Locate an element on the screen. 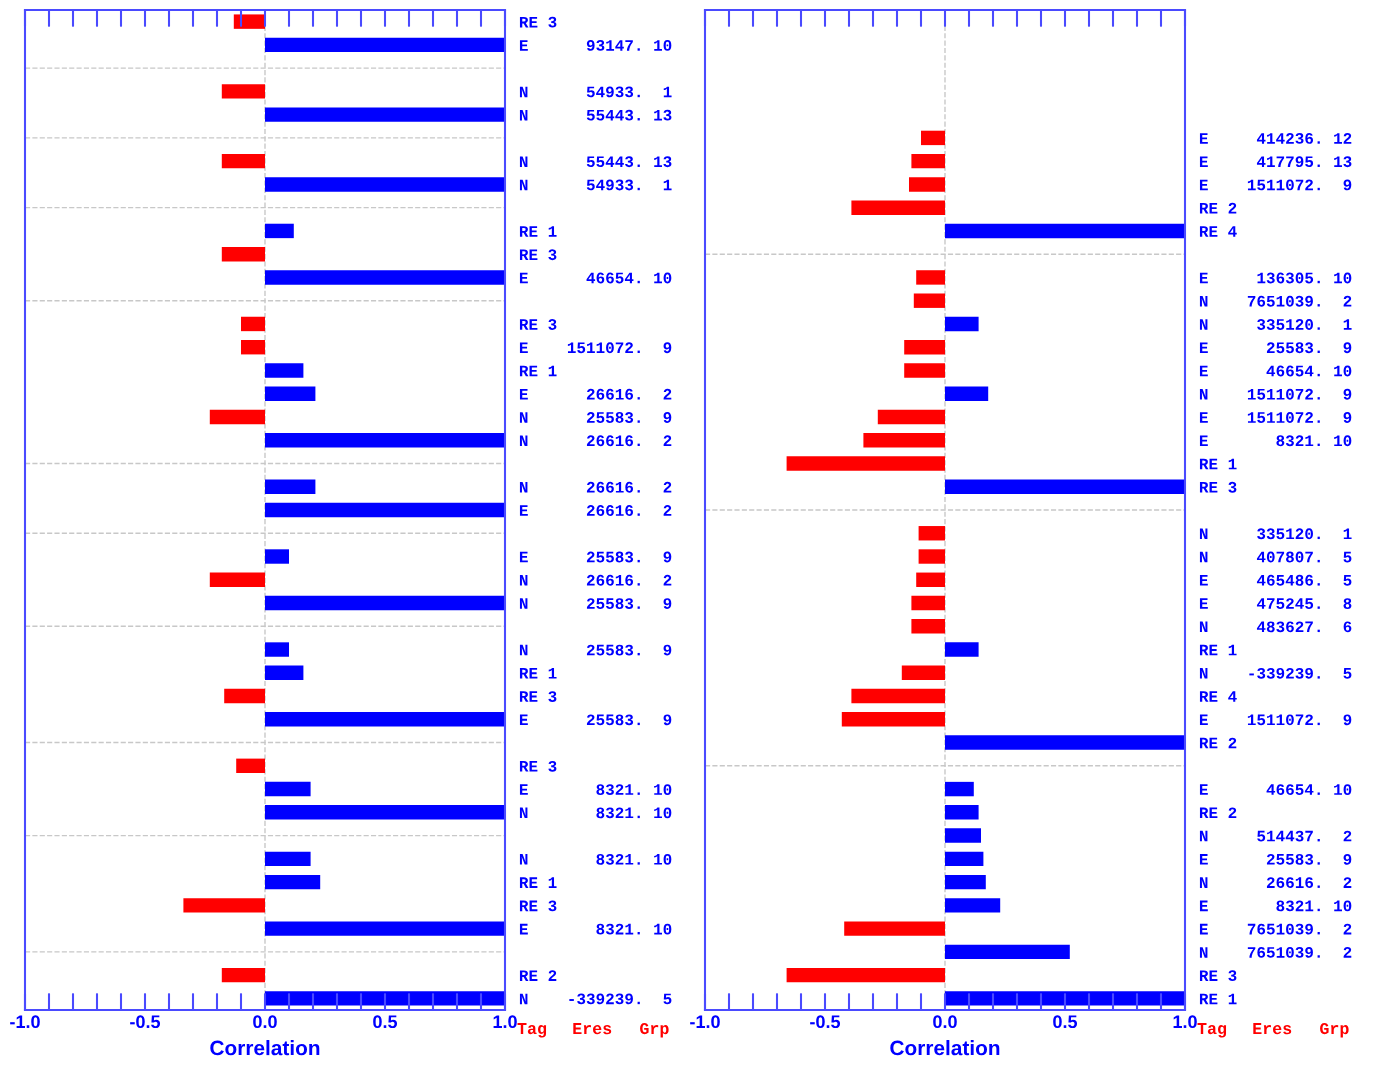 This screenshot has height=1067, width=1397. y-tick-label: N -339239. 5 is located at coordinates (595, 999).